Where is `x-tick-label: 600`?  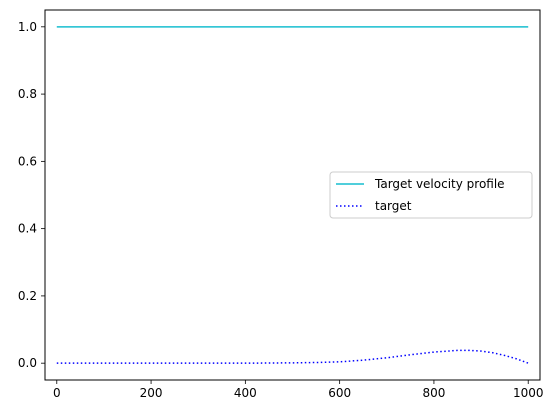 x-tick-label: 600 is located at coordinates (339, 393).